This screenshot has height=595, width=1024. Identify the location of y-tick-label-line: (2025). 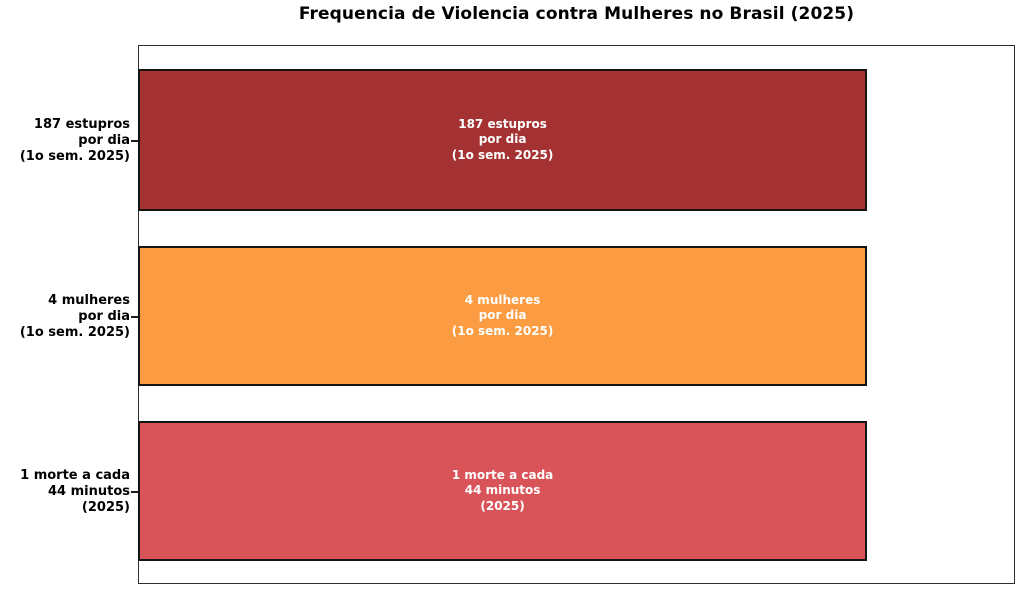
(105, 507).